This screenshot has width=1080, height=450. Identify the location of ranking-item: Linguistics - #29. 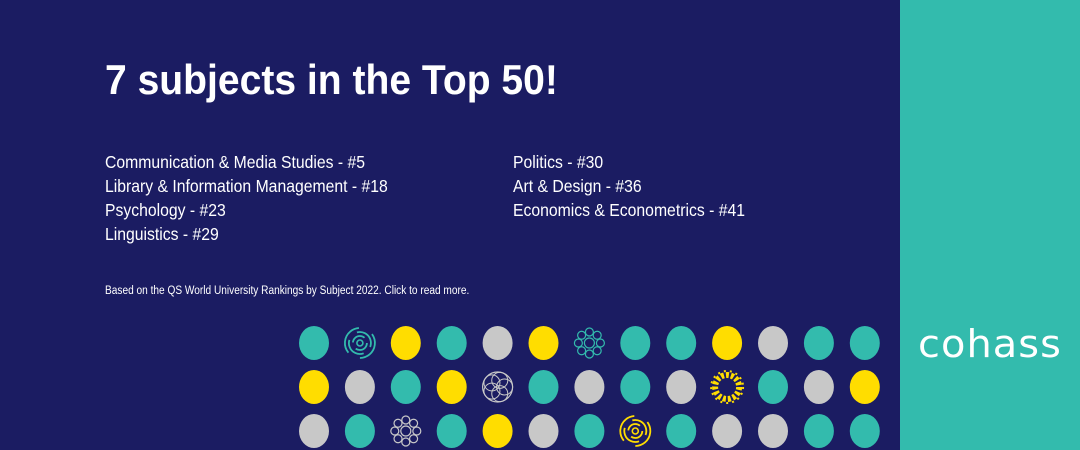
(162, 234).